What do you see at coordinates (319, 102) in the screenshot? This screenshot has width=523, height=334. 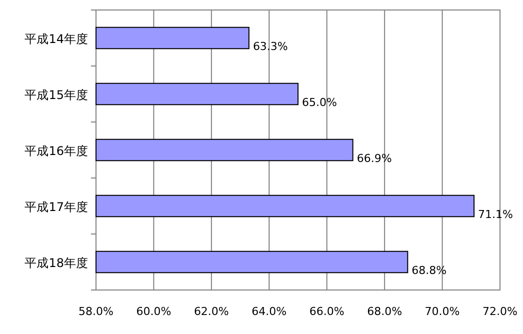 I see `data-label: 65.0%` at bounding box center [319, 102].